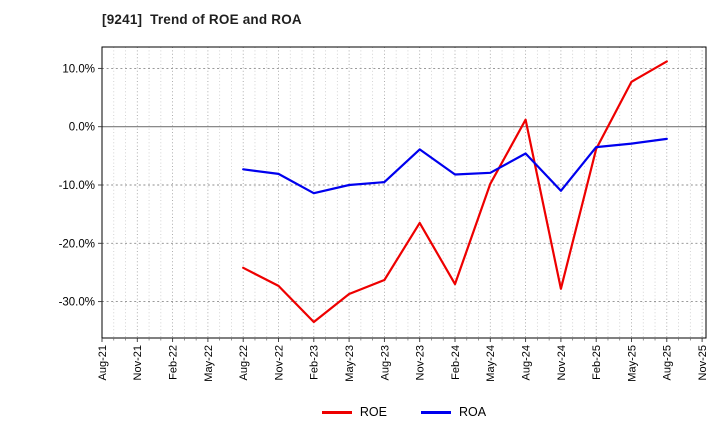 Image resolution: width=720 pixels, height=440 pixels. Describe the element at coordinates (668, 362) in the screenshot. I see `x-tick-label: Aug-25` at that location.